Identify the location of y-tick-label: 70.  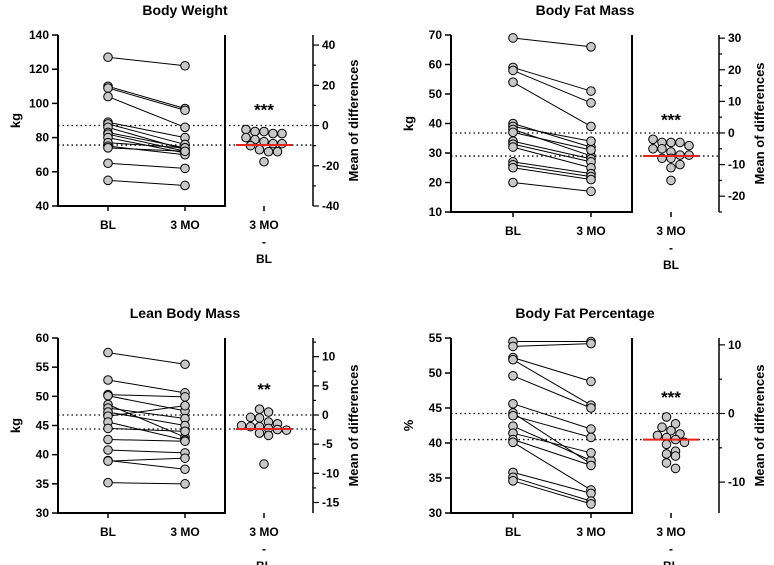
(436, 35).